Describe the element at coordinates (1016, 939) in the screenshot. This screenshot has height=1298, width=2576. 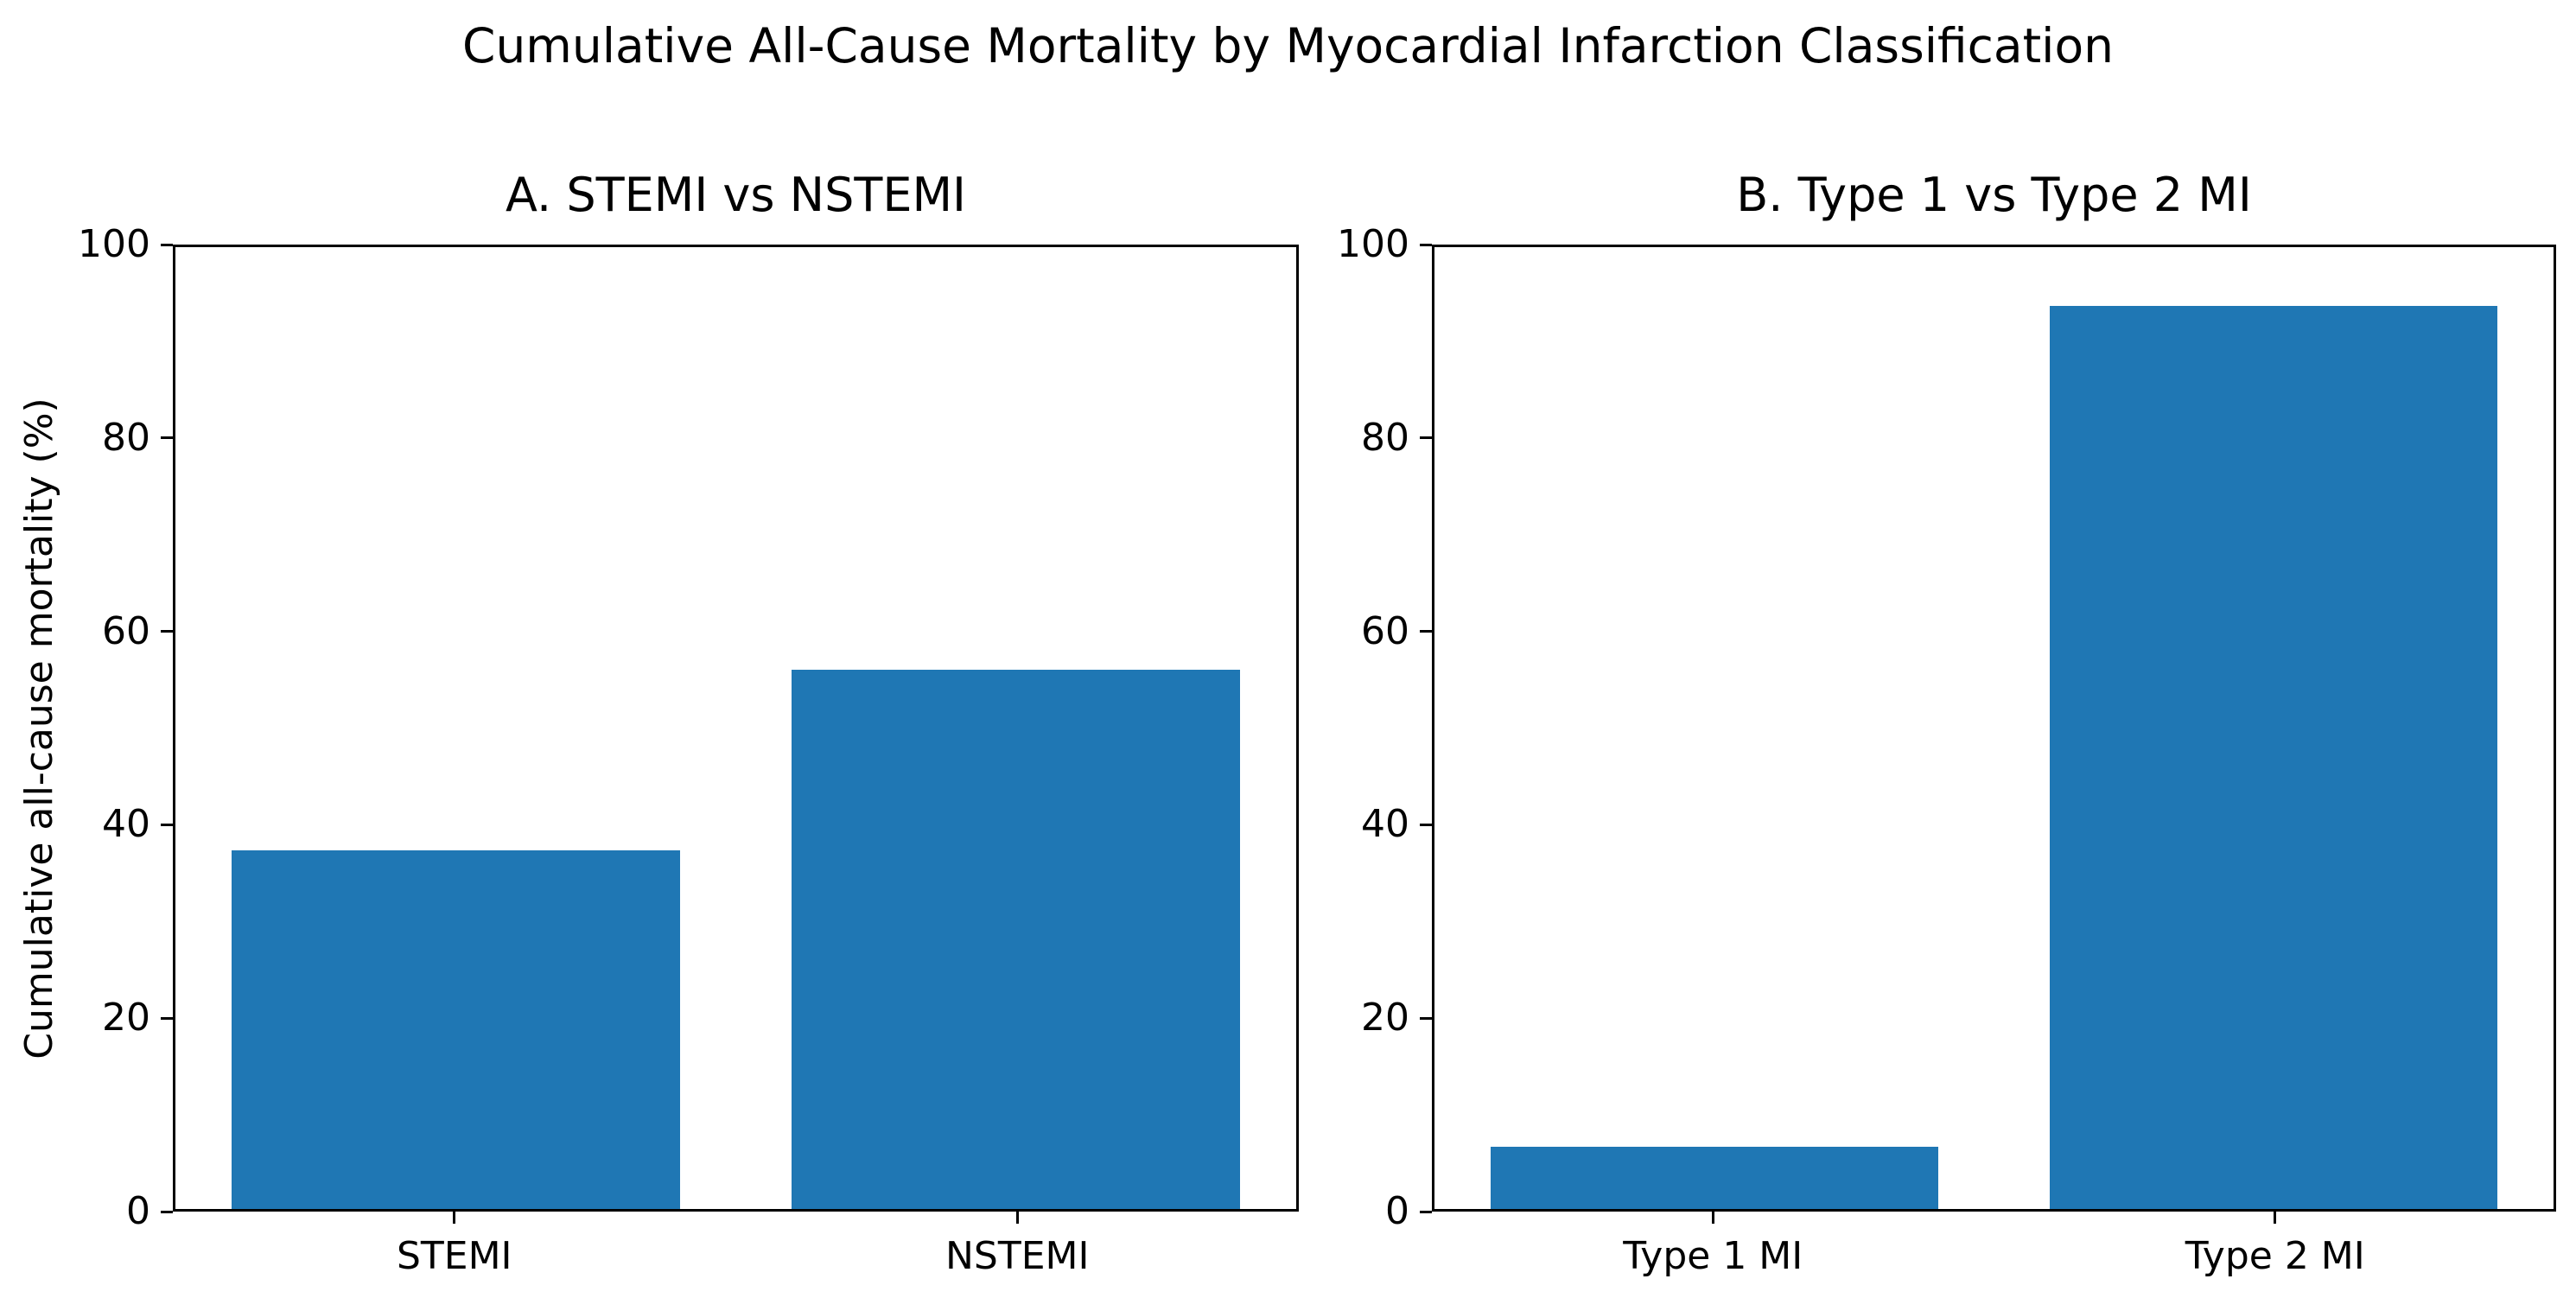
I see `bar-nstemi` at that location.